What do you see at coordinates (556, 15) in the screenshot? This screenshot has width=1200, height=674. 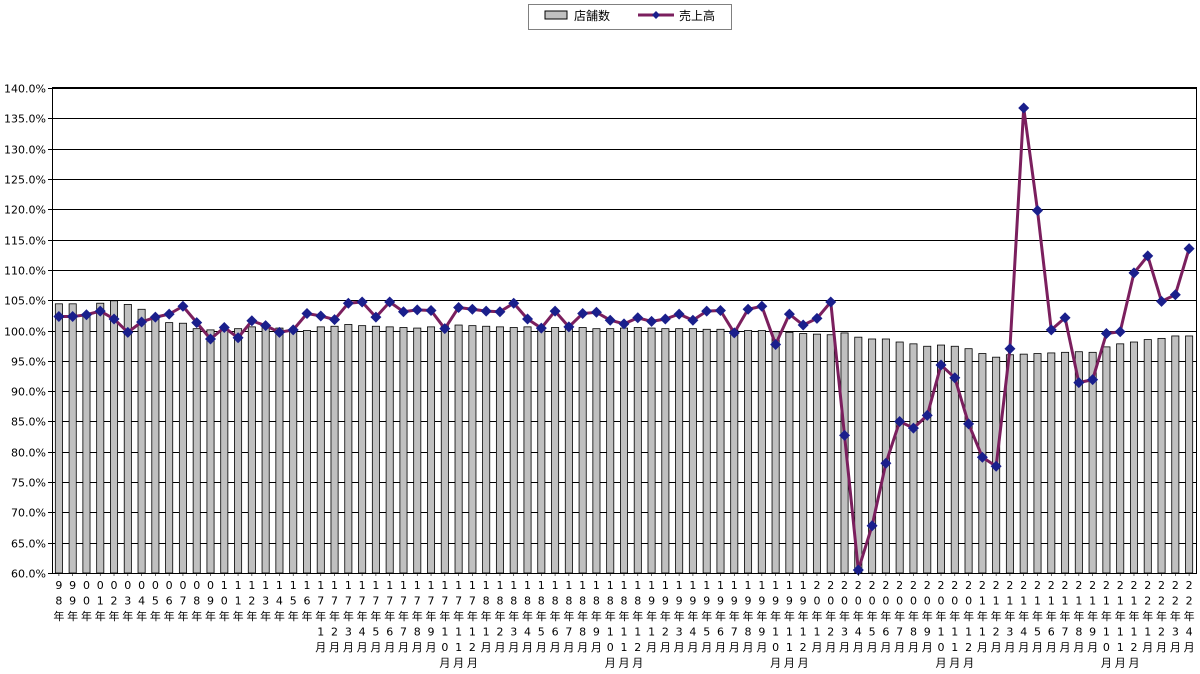 I see `legend-bar-swatch` at bounding box center [556, 15].